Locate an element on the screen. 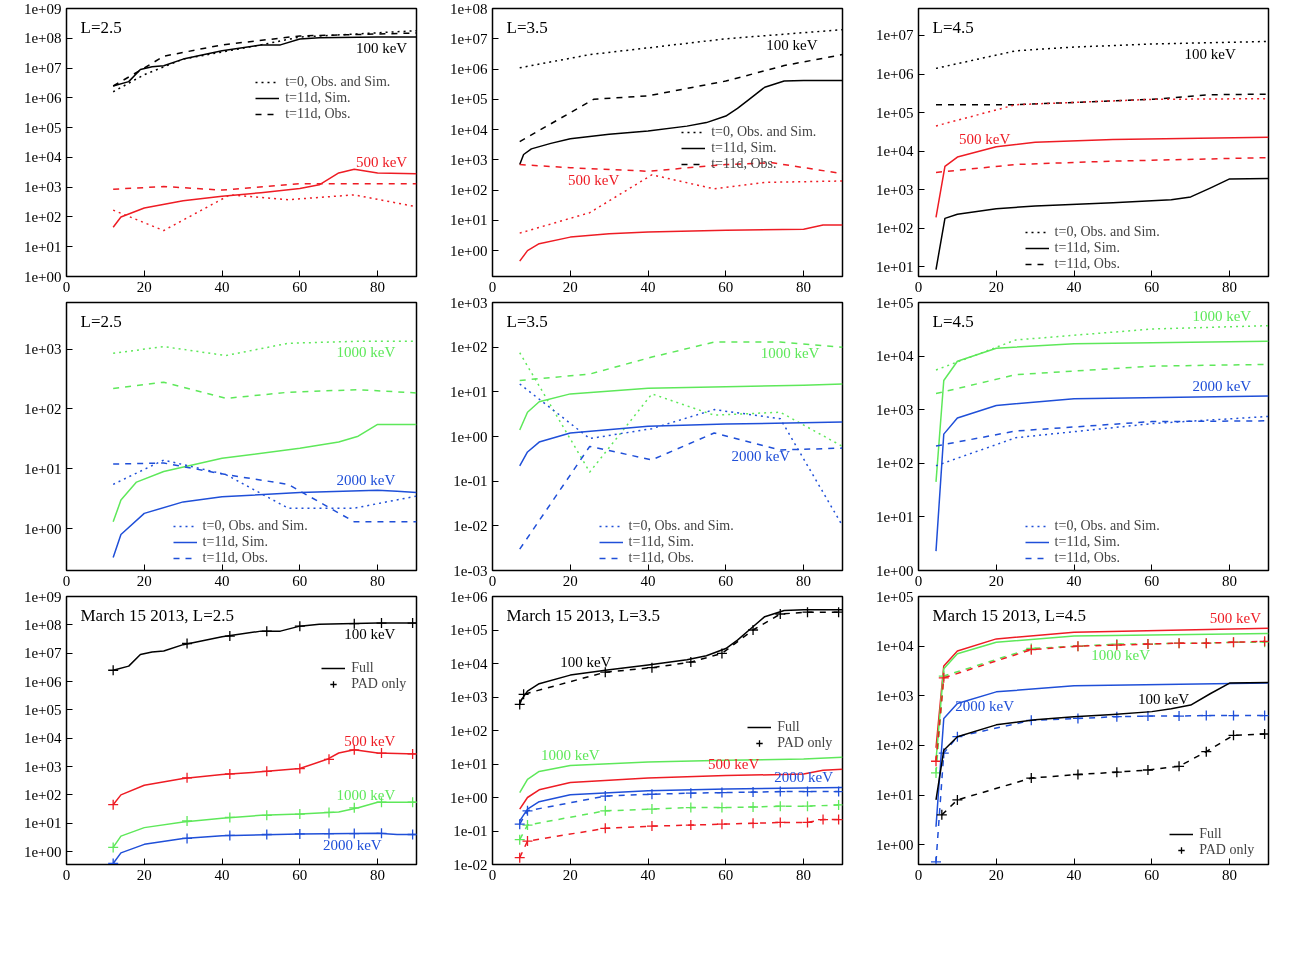  y-tick-label: 1e+07 is located at coordinates (468, 38).